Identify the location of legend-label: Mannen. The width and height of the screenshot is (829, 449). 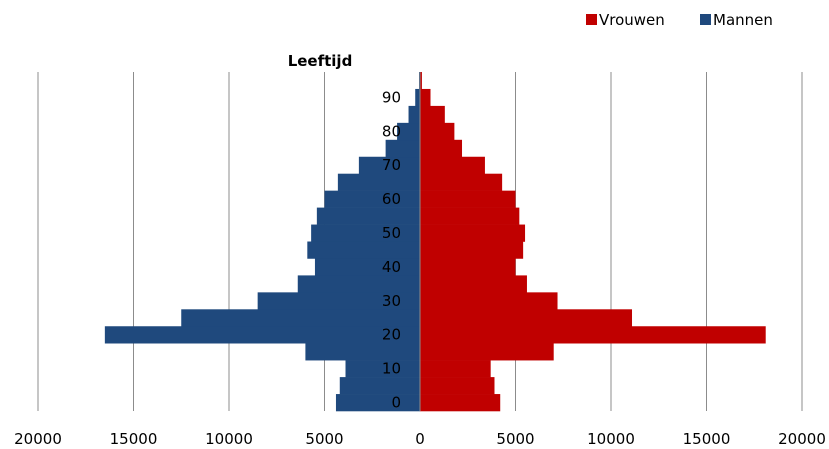
(743, 20).